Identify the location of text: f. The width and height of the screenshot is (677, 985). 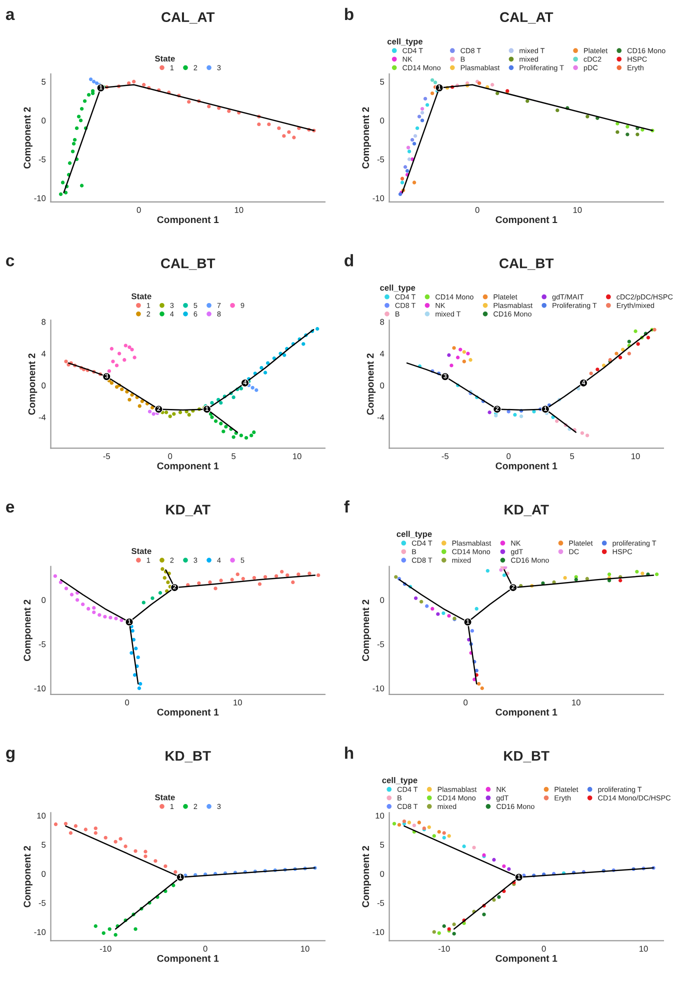
(347, 506).